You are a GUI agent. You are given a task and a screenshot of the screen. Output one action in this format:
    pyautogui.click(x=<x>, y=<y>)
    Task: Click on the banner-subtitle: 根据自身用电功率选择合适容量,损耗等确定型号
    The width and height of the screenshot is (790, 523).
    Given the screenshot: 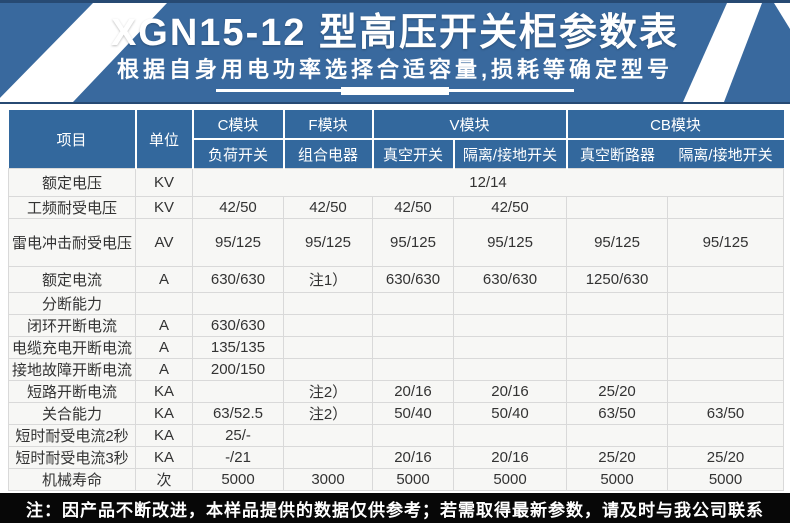 What is the action you would take?
    pyautogui.click(x=395, y=69)
    